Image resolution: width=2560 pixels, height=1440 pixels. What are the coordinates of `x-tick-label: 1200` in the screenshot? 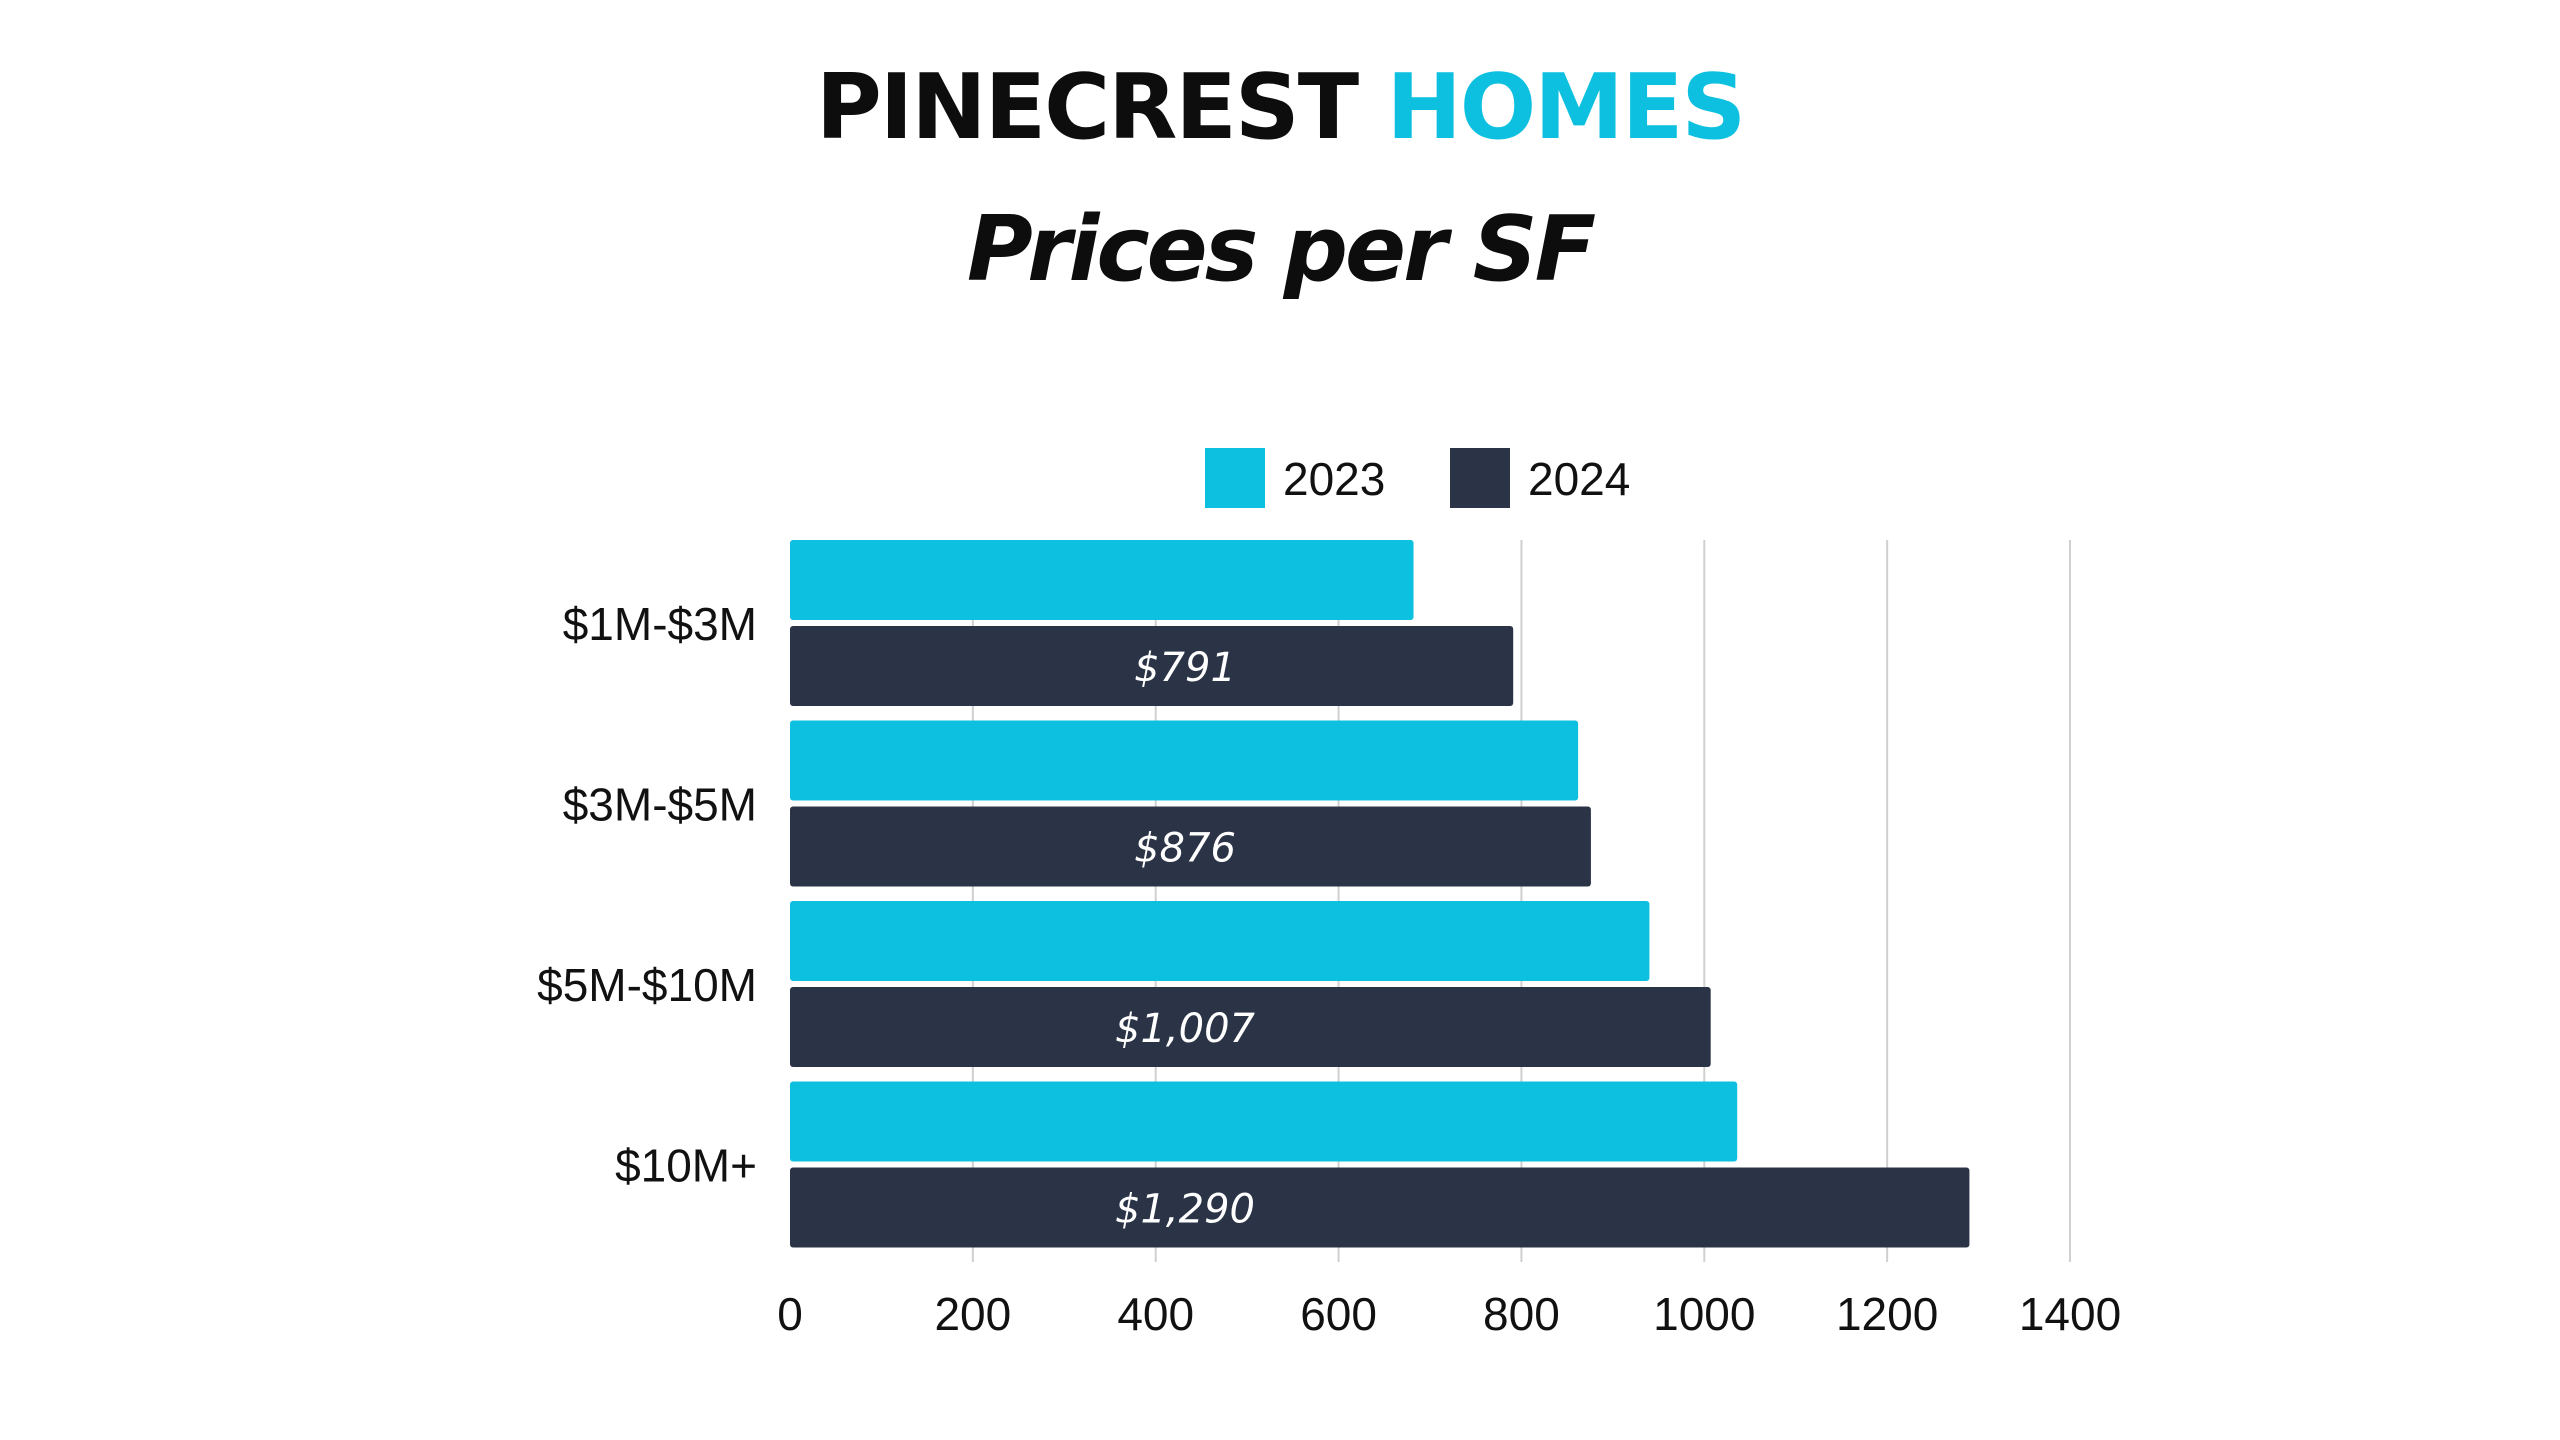 It's located at (1887, 1314).